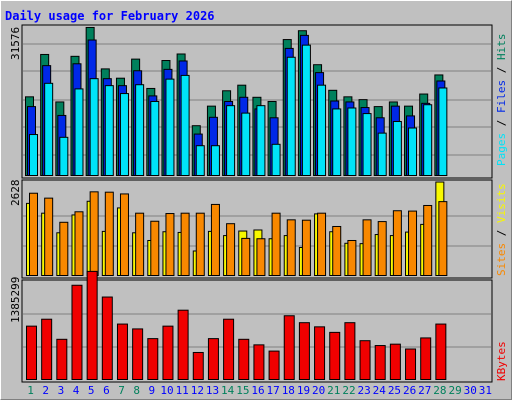  I want to click on visits-panel-legend: Sites / Visits, so click(501, 229).